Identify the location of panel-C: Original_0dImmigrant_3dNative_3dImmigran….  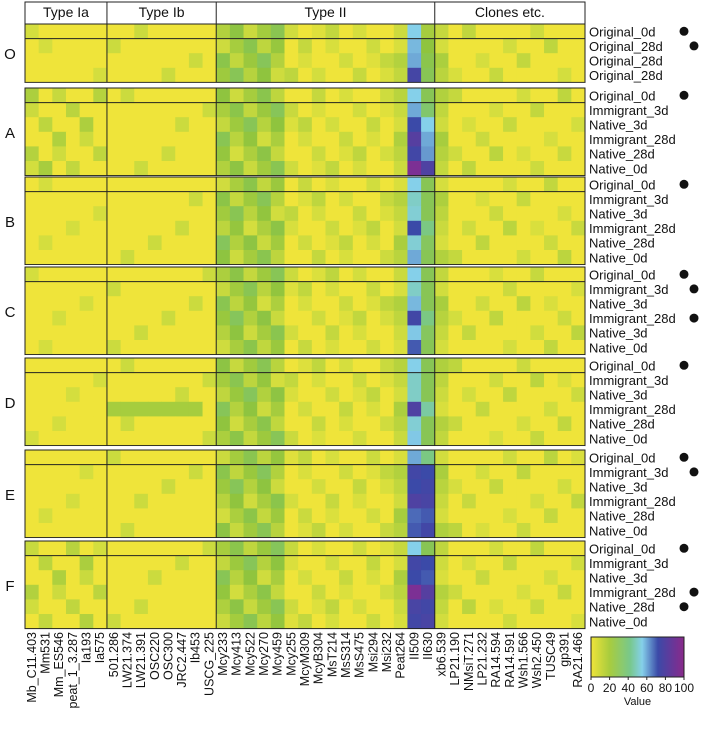
(352, 312).